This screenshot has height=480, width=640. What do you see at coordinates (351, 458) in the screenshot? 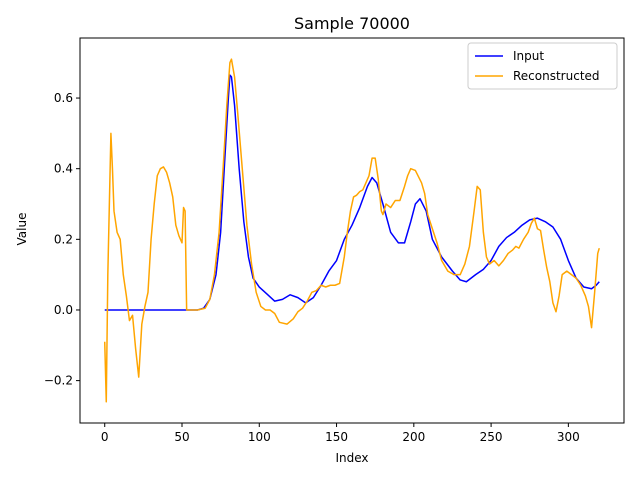
I see `x-axis-label: Index` at bounding box center [351, 458].